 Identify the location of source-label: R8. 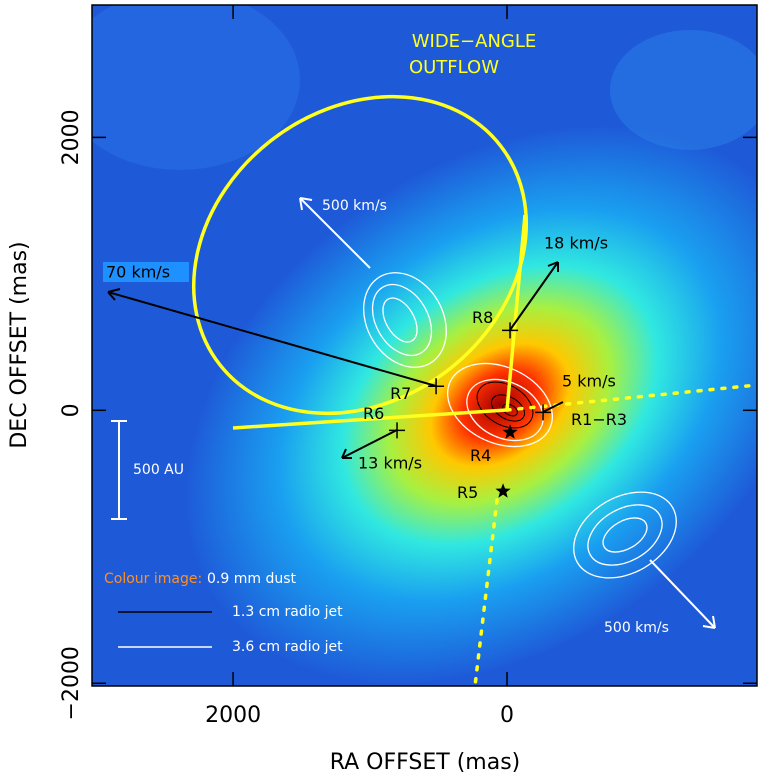
(482, 317).